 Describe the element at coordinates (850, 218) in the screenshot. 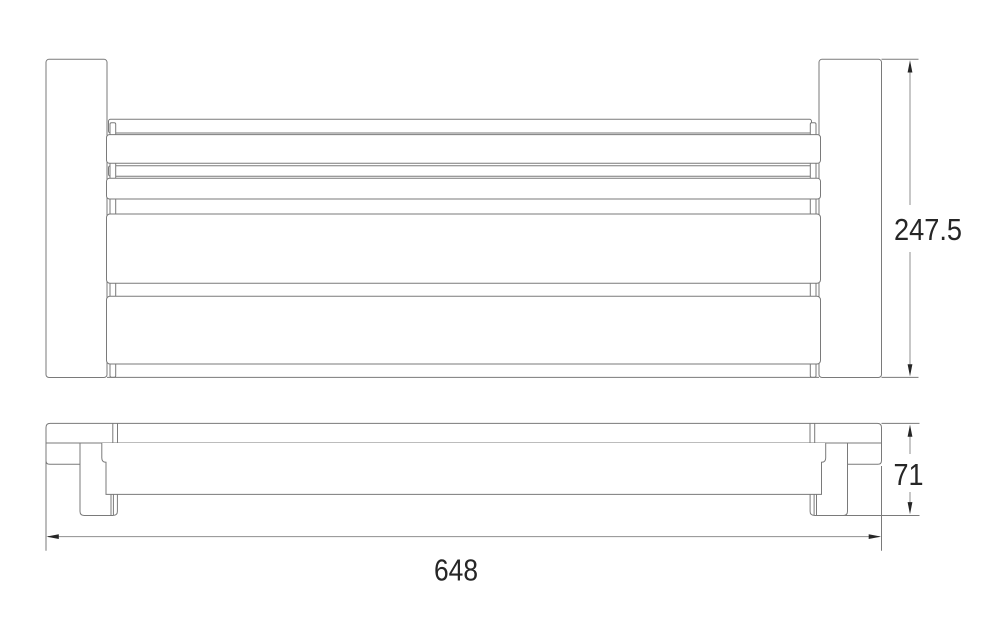

I see `plan-right-post` at that location.